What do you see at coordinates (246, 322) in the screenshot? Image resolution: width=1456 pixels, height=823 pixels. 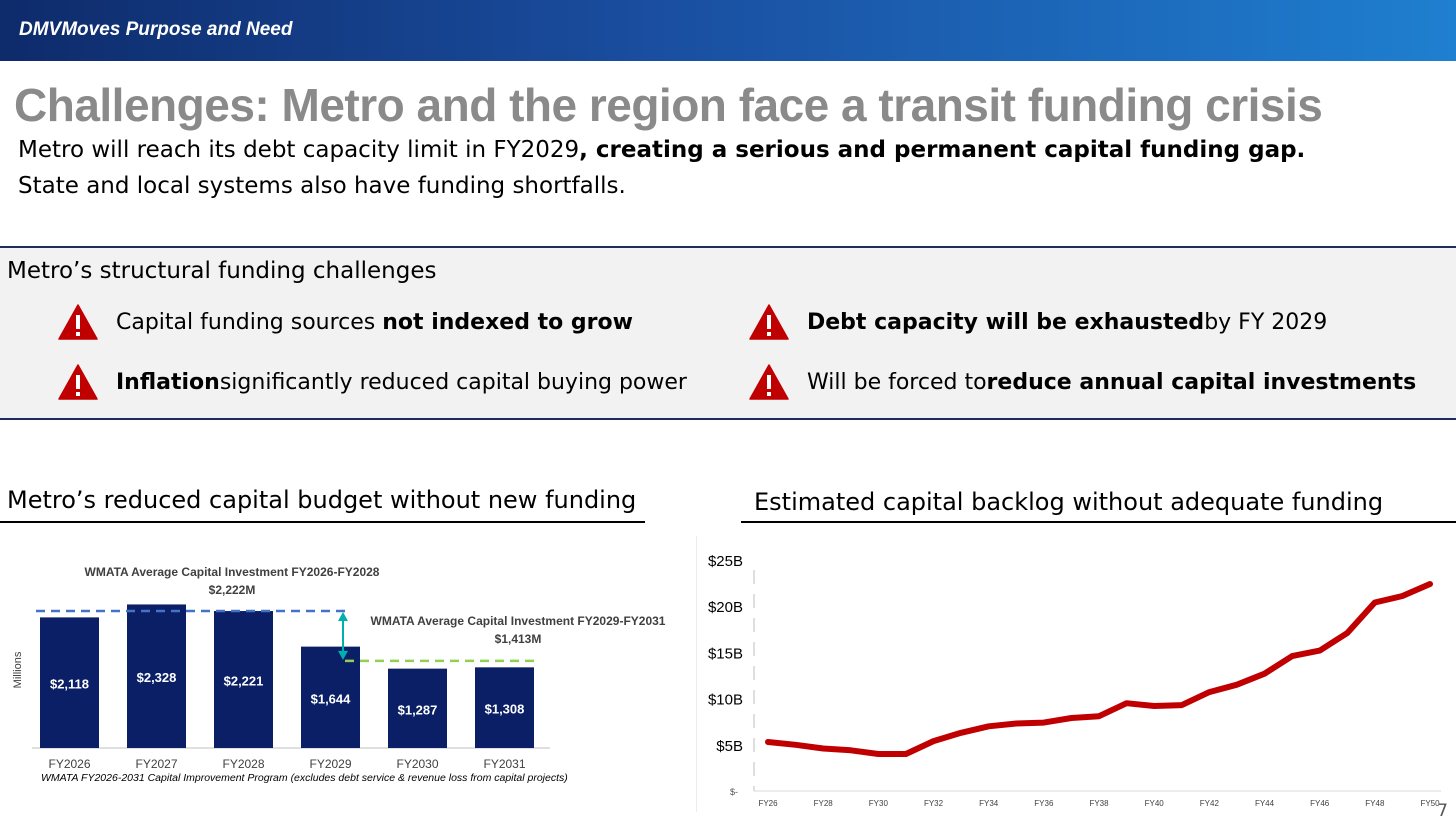 I see `challenge-pre: Capital funding sources` at bounding box center [246, 322].